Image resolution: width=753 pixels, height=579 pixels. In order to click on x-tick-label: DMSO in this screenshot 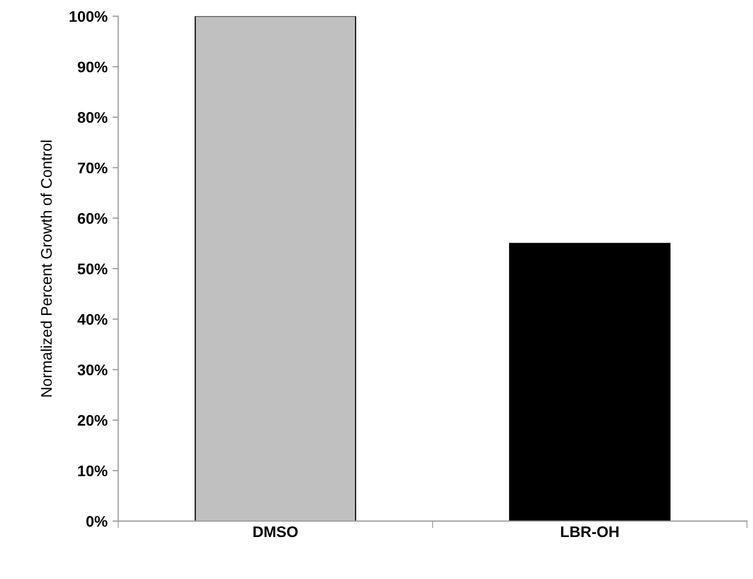, I will do `click(276, 532)`.